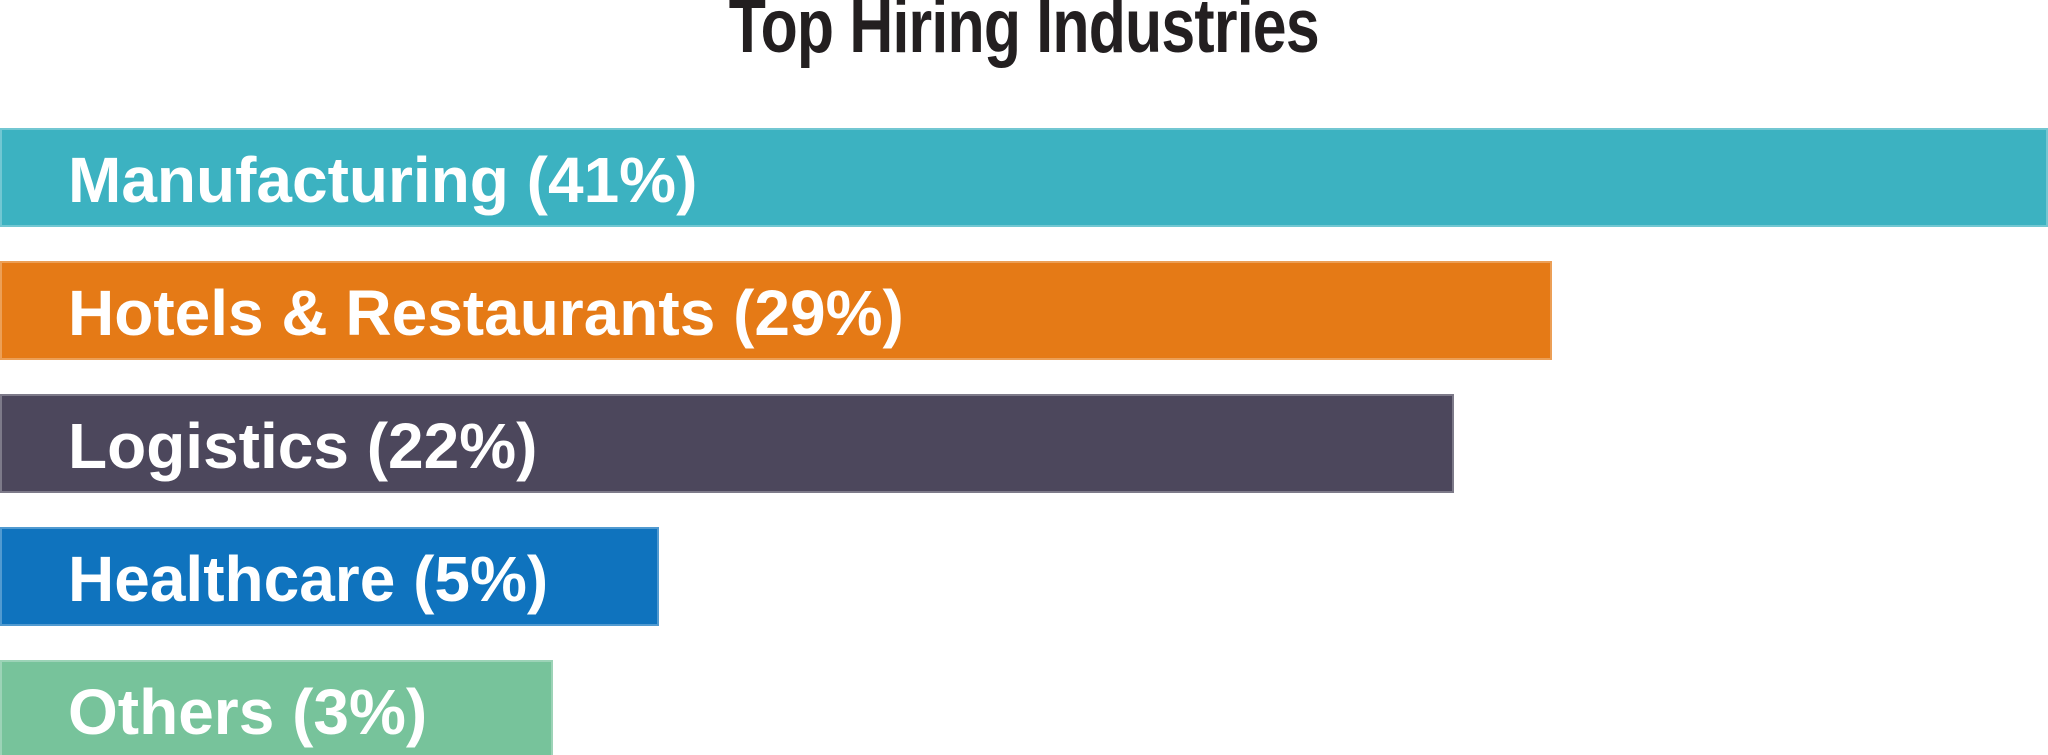 This screenshot has height=755, width=2048. Describe the element at coordinates (308, 579) in the screenshot. I see `bar-label-healthcare: Healthcare (5%)` at that location.